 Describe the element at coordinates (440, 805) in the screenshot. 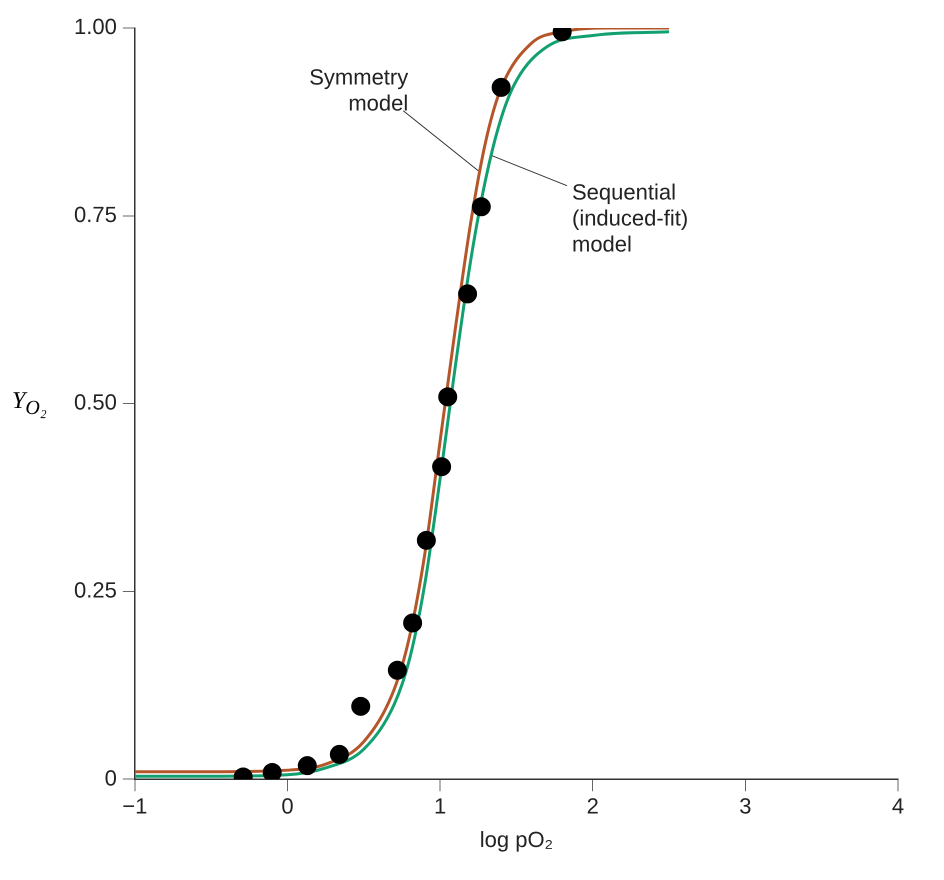

I see `x-tick-label: 1` at that location.